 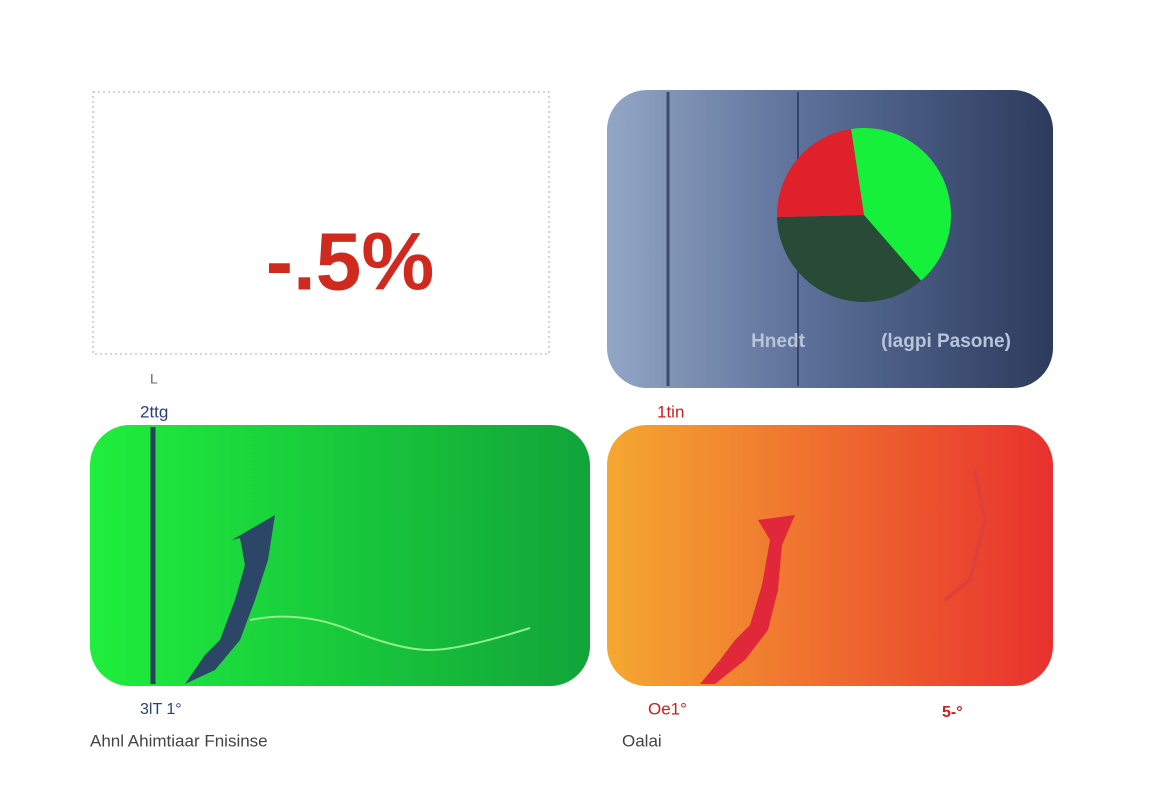 I want to click on kpi-frame, so click(x=321, y=223).